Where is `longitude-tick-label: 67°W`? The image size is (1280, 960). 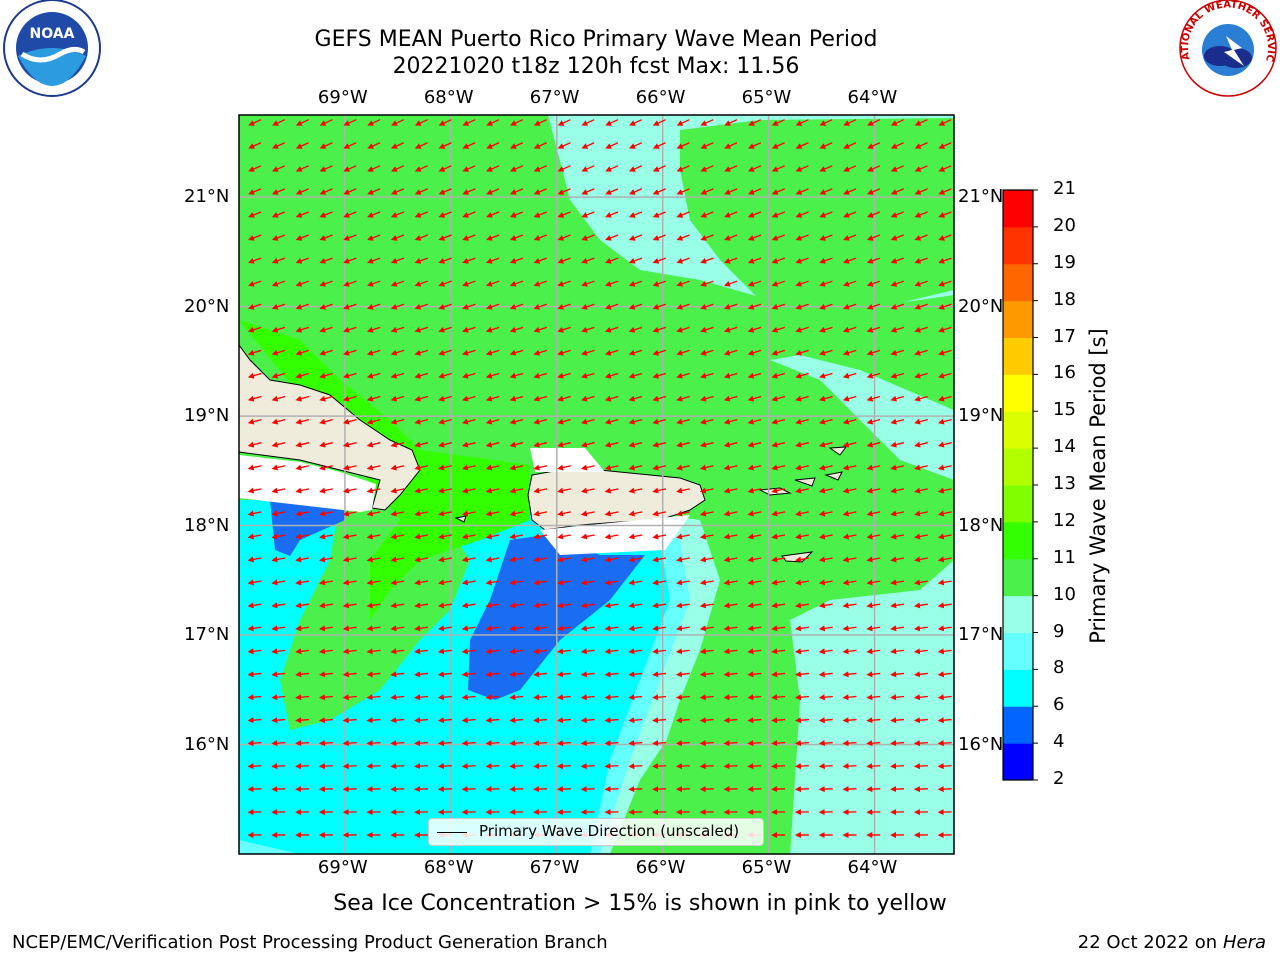 longitude-tick-label: 67°W is located at coordinates (554, 97).